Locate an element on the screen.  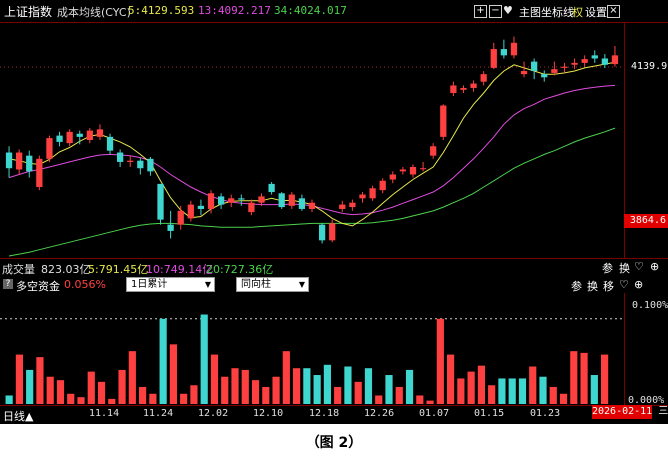
date-label: 01.15 is located at coordinates (489, 413).